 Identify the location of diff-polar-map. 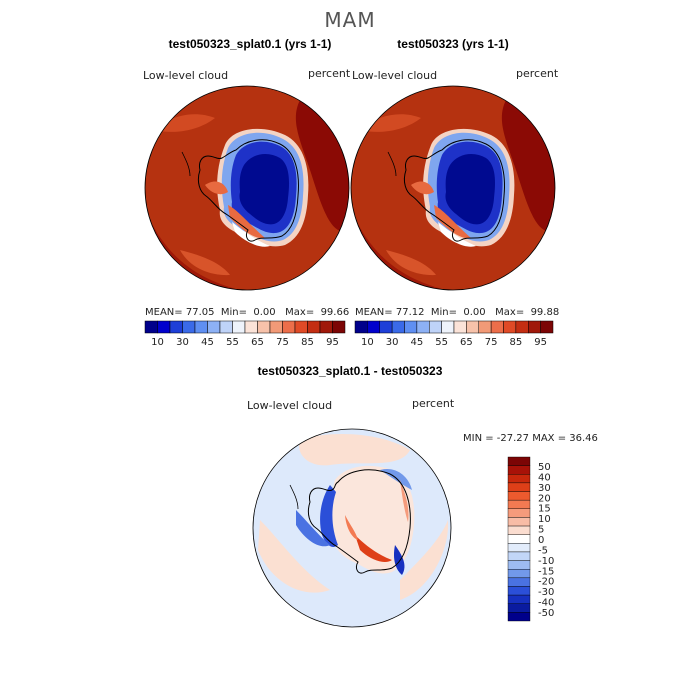
(352, 528).